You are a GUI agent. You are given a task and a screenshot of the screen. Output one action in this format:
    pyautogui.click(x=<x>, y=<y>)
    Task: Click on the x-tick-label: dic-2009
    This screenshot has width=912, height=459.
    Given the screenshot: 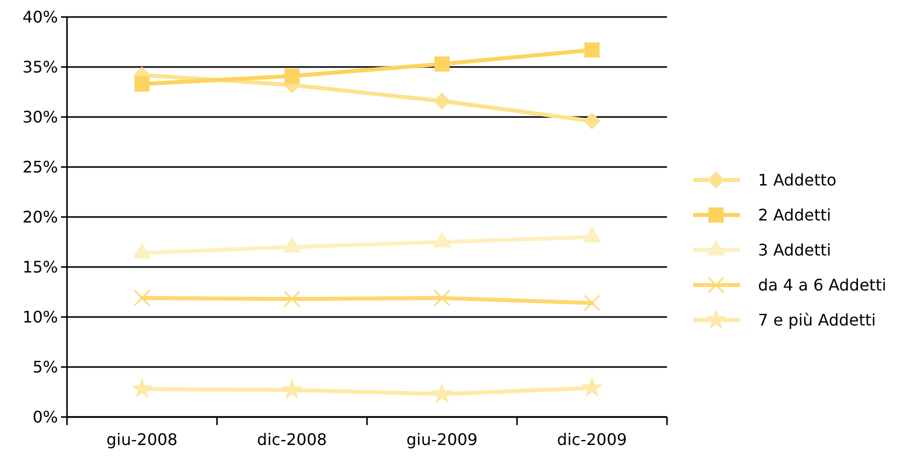 What is the action you would take?
    pyautogui.click(x=592, y=439)
    